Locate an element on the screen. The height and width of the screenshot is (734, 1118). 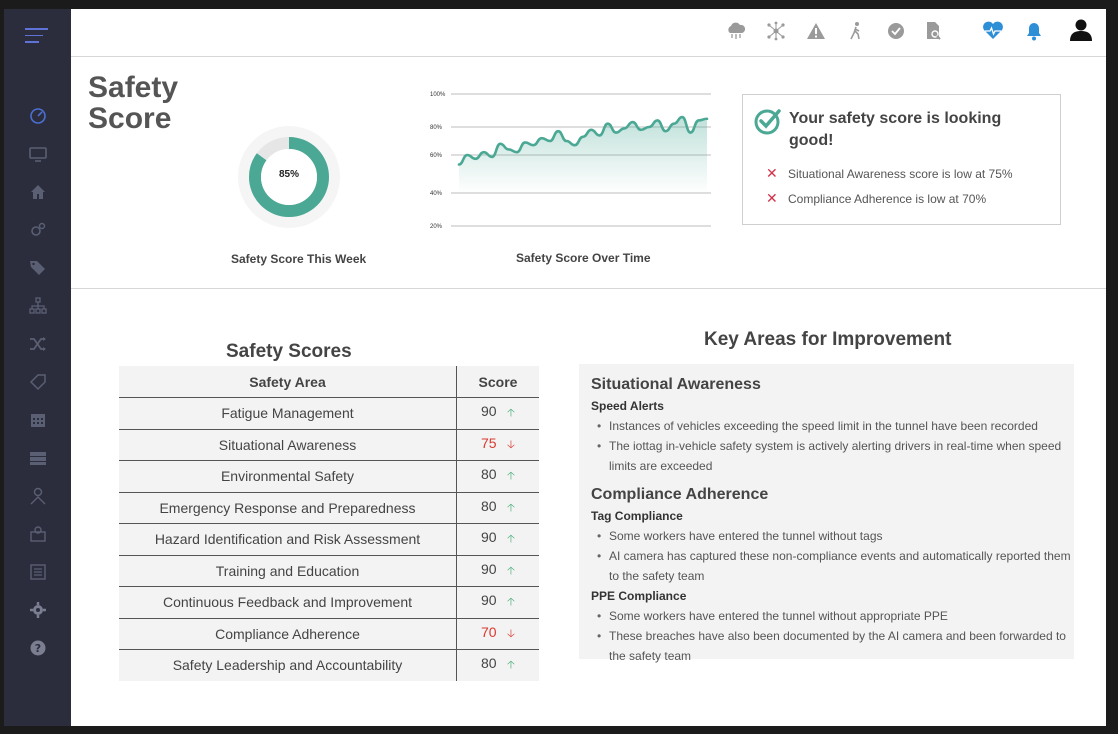
table-row: Continuous Feedback and Improvement 90 🡡 is located at coordinates (329, 602).